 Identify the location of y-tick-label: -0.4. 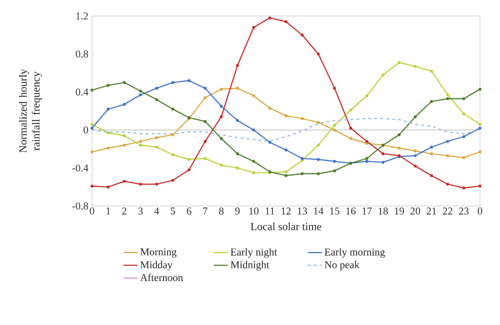
(80, 168).